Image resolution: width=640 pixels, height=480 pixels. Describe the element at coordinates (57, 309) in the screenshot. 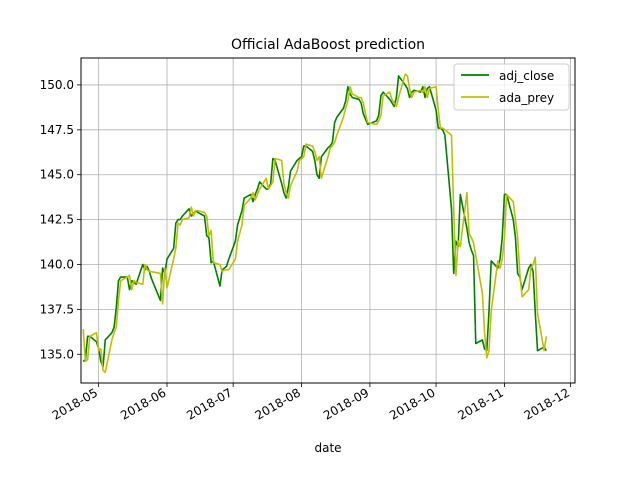

I see `y-tick-label: 137.5` at that location.